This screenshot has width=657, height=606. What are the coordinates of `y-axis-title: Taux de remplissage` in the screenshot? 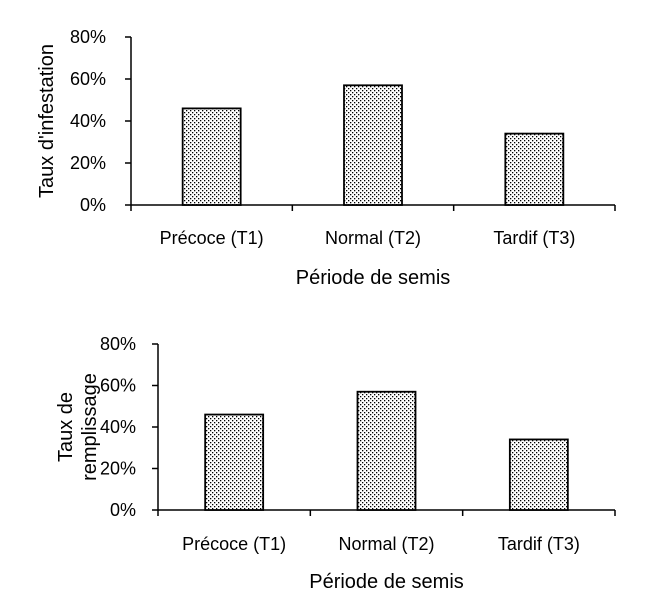 It's located at (78, 427).